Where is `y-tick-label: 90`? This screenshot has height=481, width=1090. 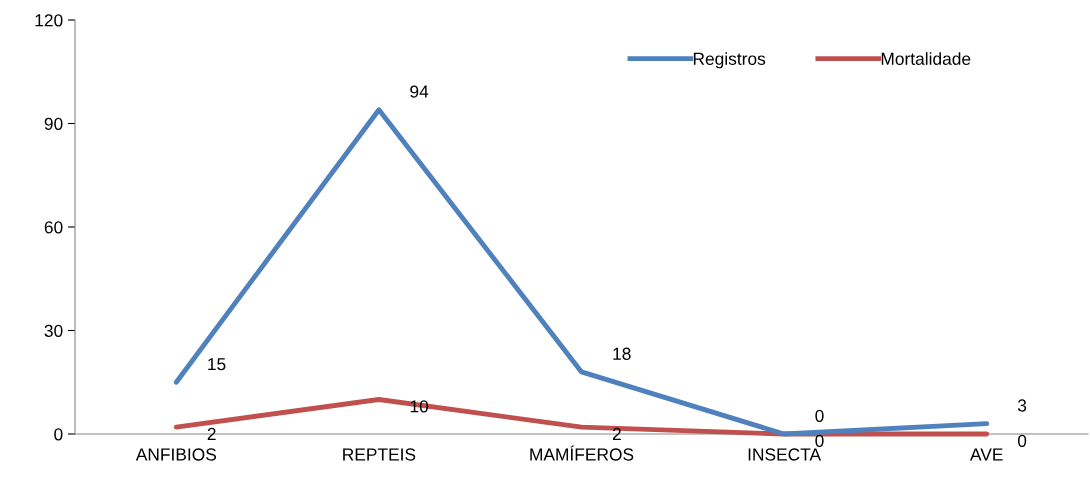 y-tick-label: 90 is located at coordinates (53, 123).